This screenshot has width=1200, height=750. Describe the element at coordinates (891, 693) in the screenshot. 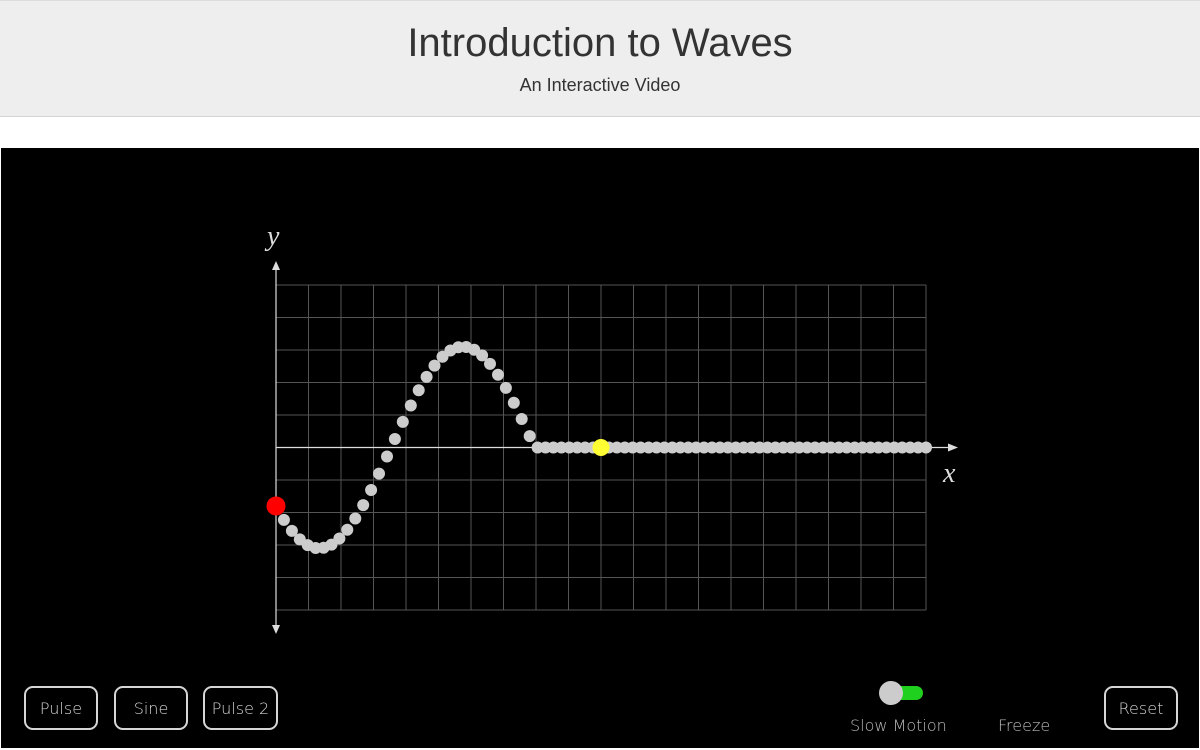

I see `toggle-knob` at that location.